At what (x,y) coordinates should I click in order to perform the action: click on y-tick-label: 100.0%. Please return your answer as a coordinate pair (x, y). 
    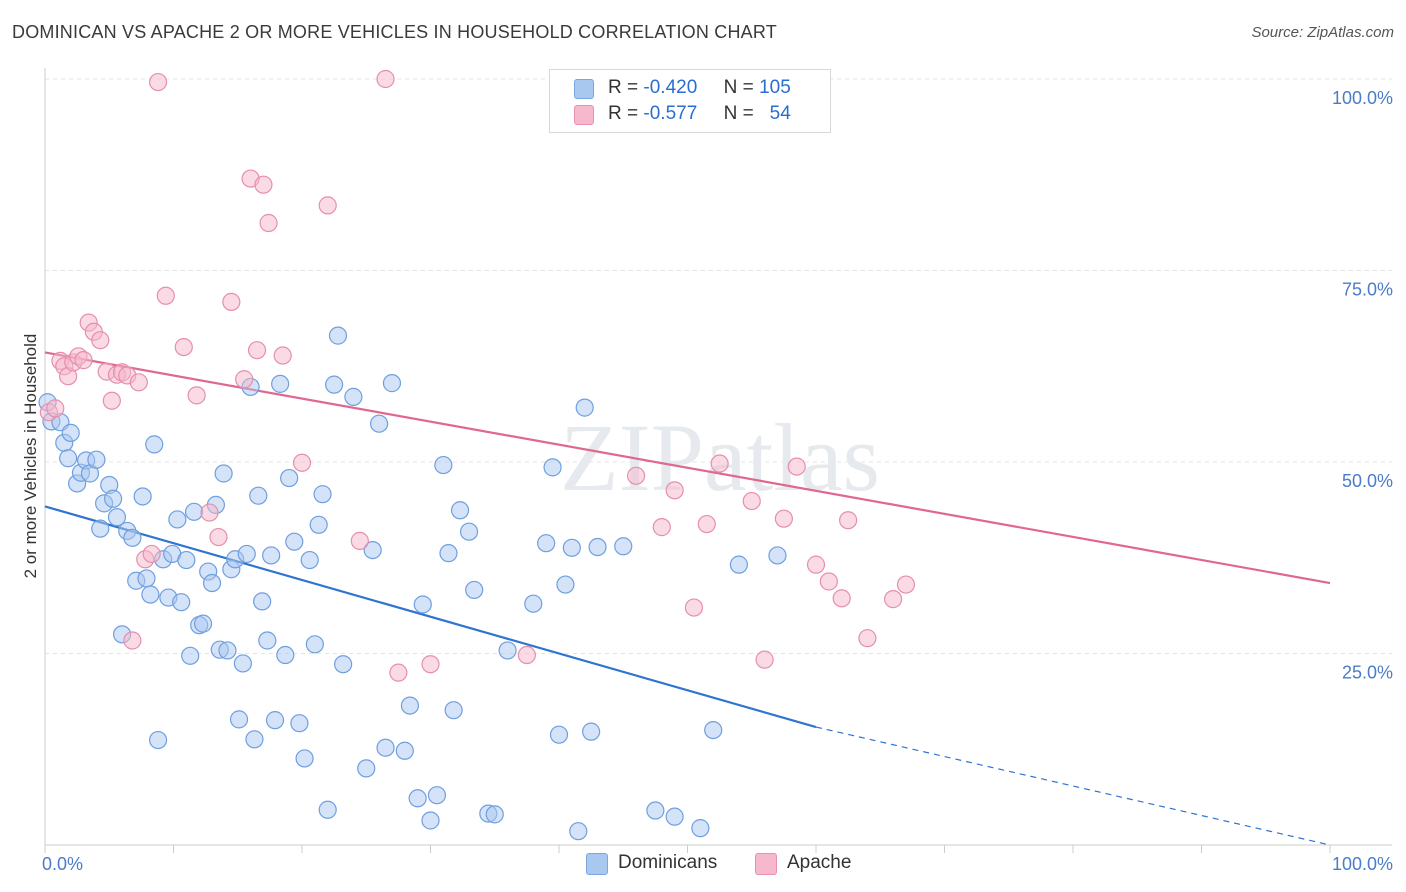
    Looking at the image, I should click on (1362, 98).